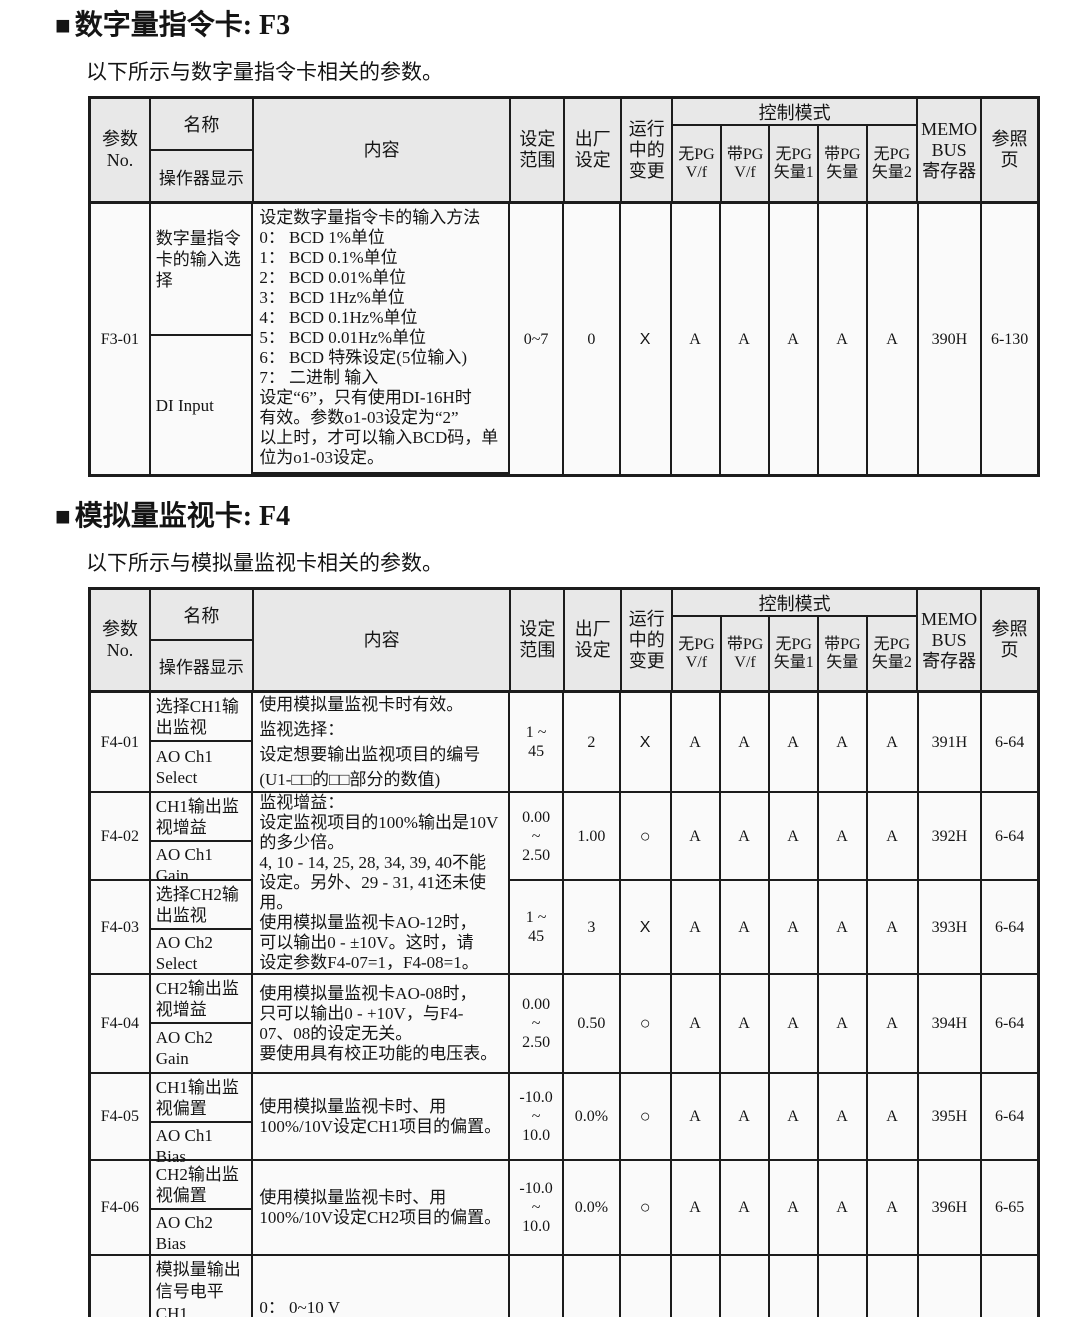 The image size is (1080, 1317). Describe the element at coordinates (795, 1005) in the screenshot. I see `f4-col-control-modes: A A A A A A A A A A A A` at that location.